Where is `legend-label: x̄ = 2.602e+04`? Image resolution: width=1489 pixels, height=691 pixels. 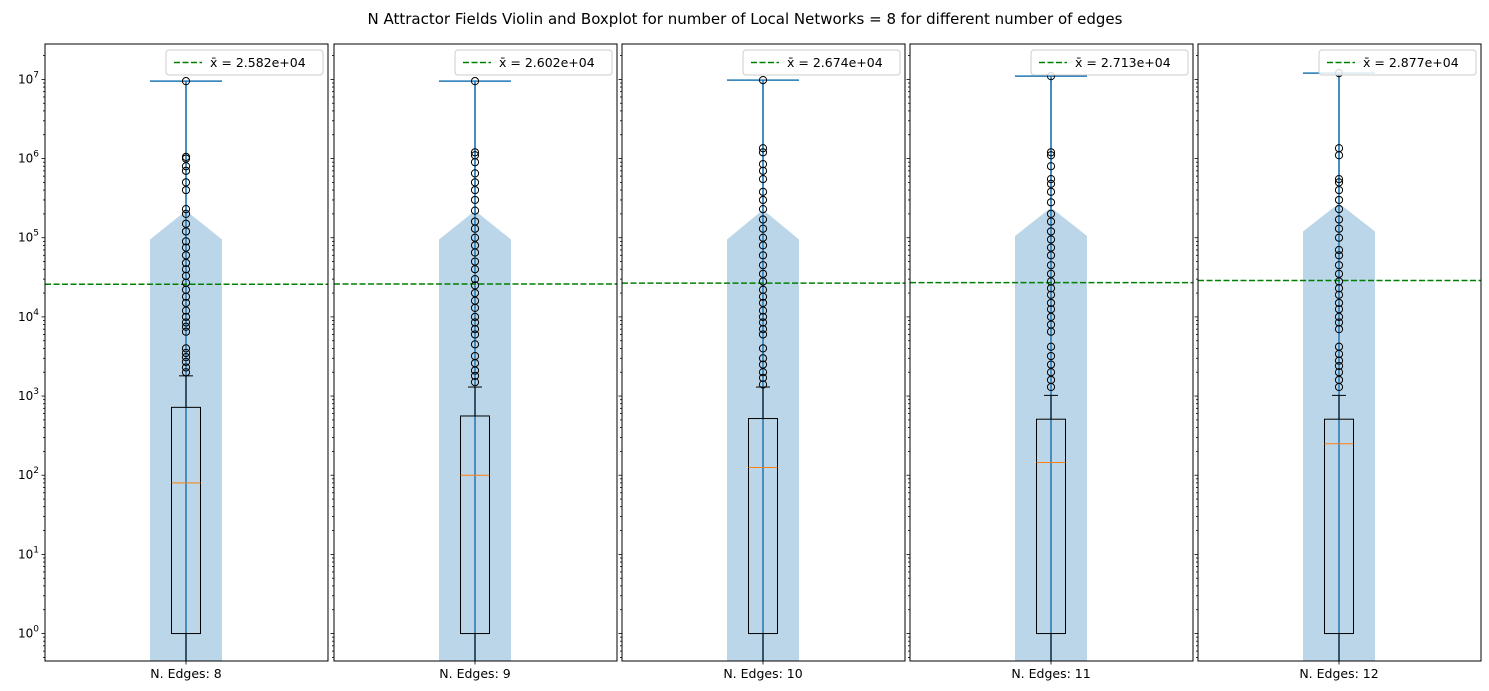 legend-label: x̄ = 2.602e+04 is located at coordinates (547, 62).